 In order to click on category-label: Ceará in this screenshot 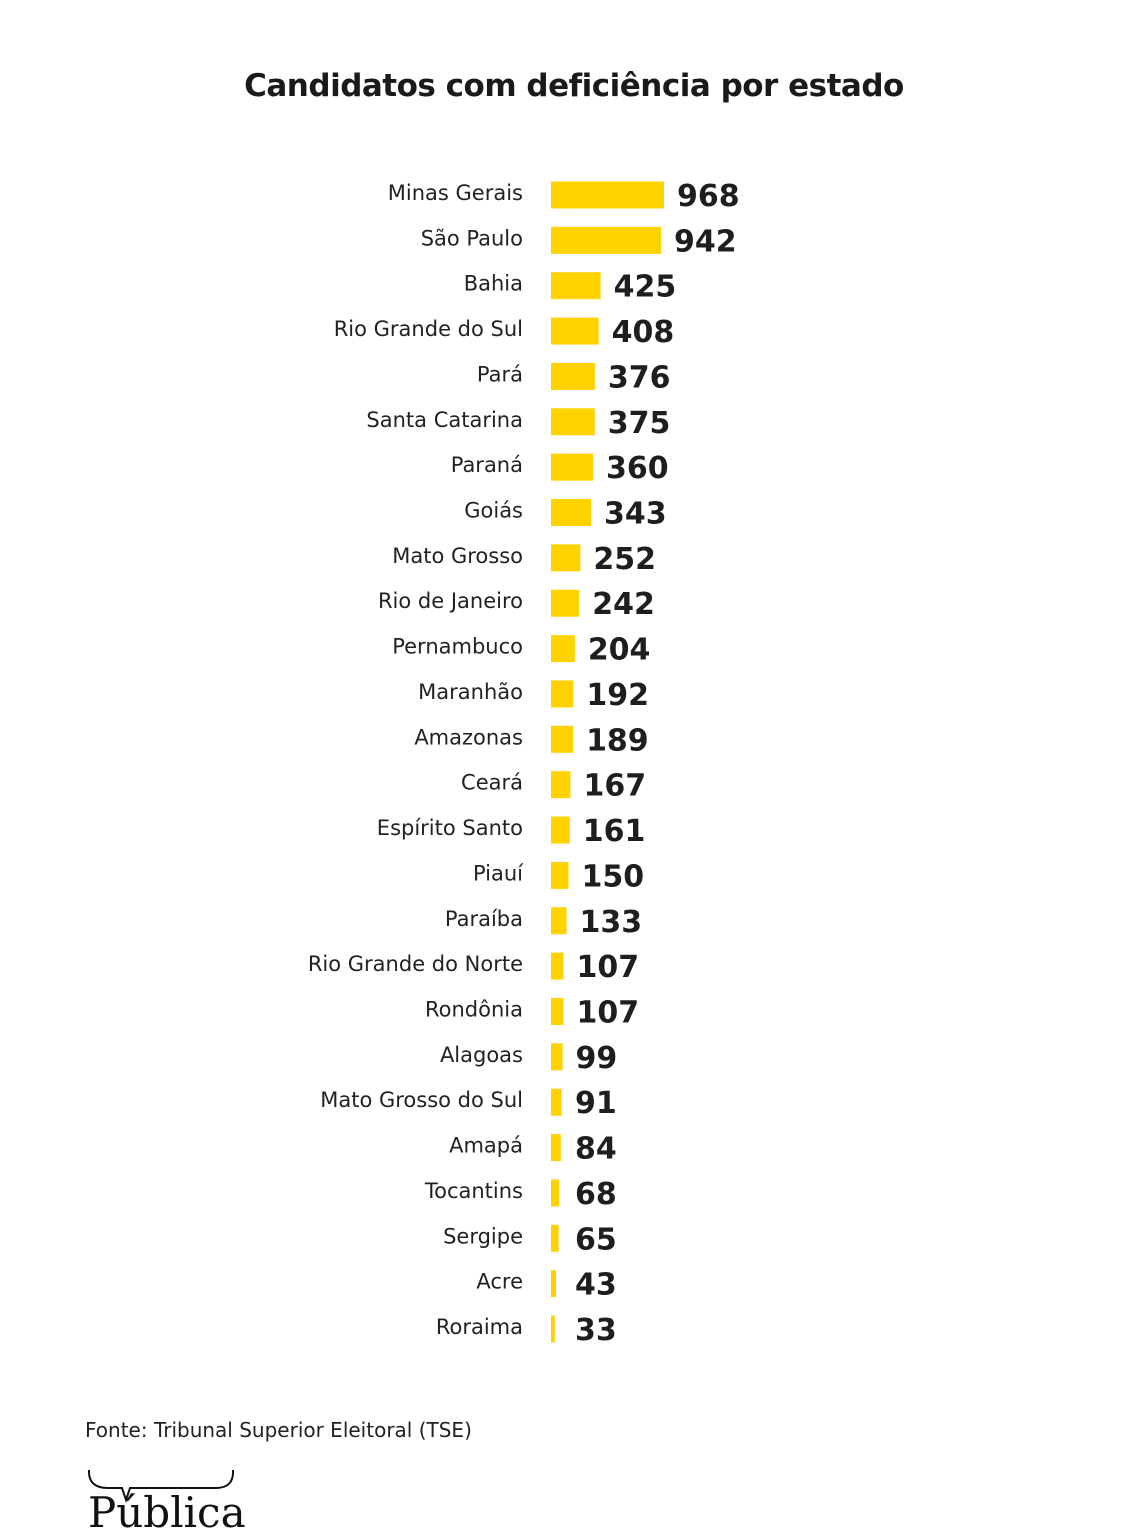, I will do `click(492, 783)`.